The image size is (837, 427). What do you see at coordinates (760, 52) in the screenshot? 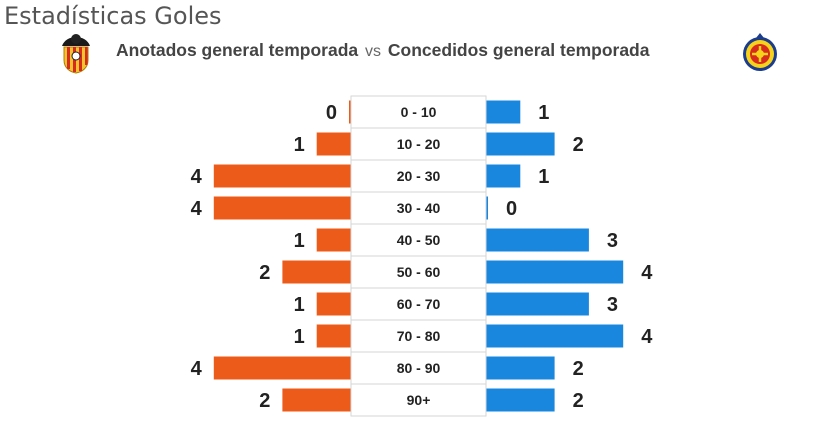
I see `villarreal-crest-icon` at bounding box center [760, 52].